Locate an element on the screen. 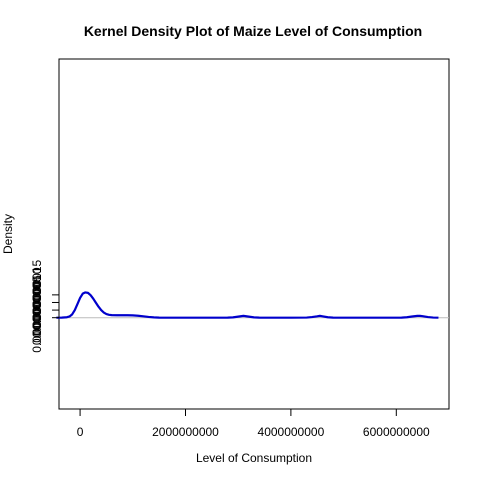 The height and width of the screenshot is (480, 480). y-tick-label: 0.000000000 is located at coordinates (37, 317).